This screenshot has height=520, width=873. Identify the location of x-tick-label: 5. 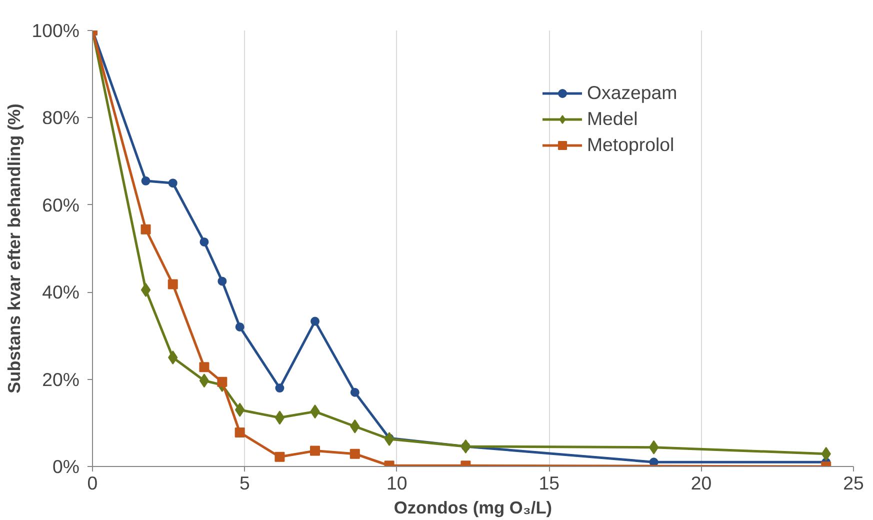
(245, 483).